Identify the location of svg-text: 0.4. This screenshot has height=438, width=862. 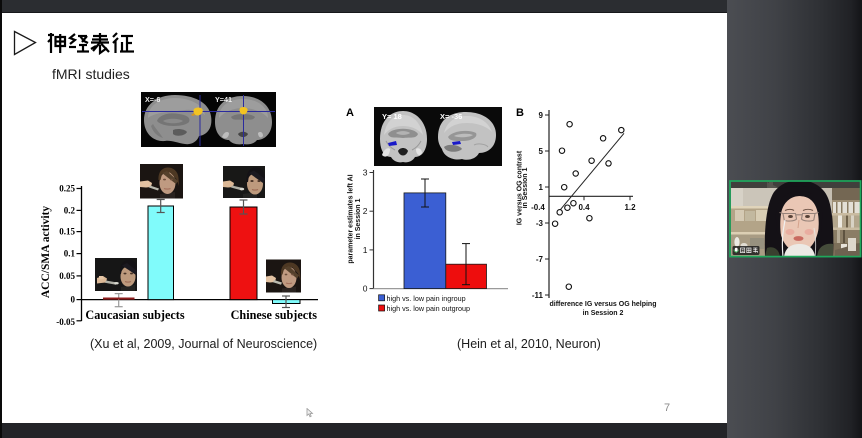
(584, 207).